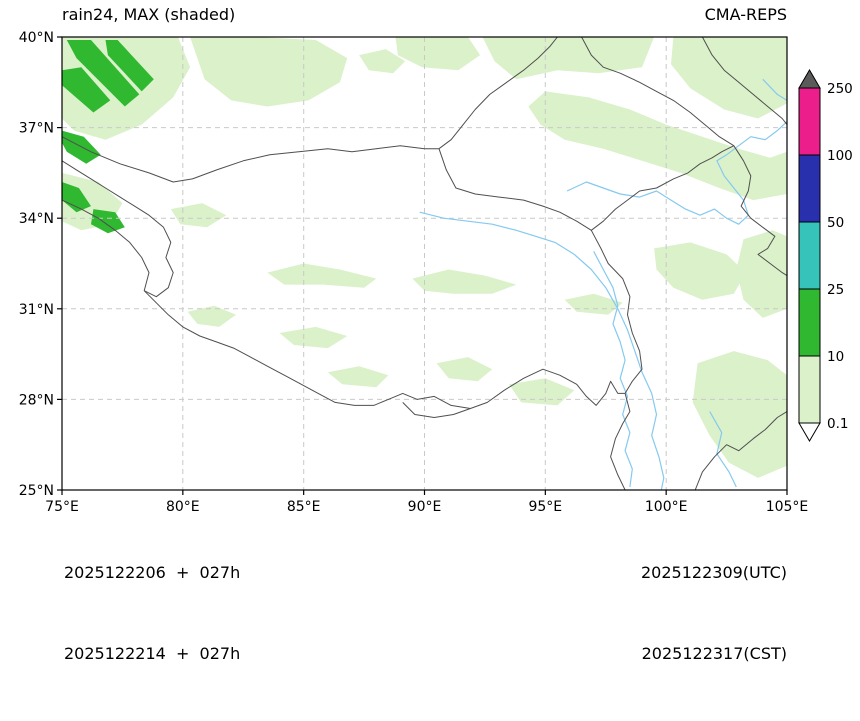 Image resolution: width=860 pixels, height=721 pixels. Describe the element at coordinates (837, 424) in the screenshot. I see `colorbar-tick-label: 0.1` at that location.